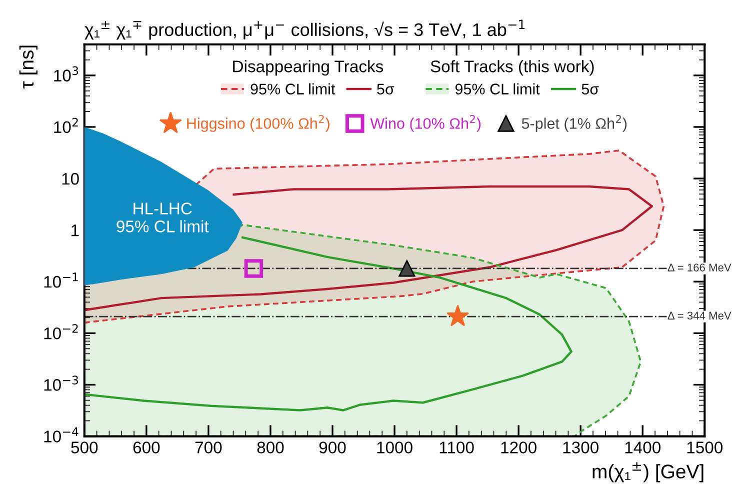 This screenshot has width=734, height=493. Describe the element at coordinates (270, 448) in the screenshot. I see `x-tick-label: 800` at that location.